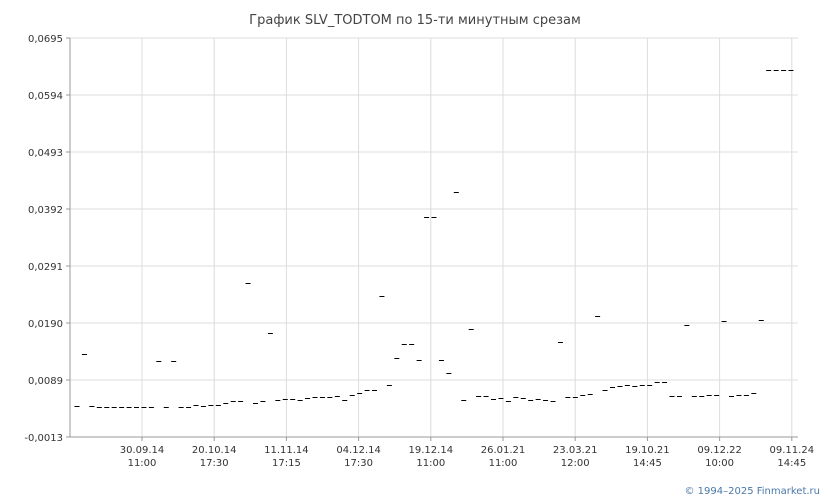 This screenshot has height=504, width=830. I want to click on x-tick-date: 19.10.21, so click(647, 450).